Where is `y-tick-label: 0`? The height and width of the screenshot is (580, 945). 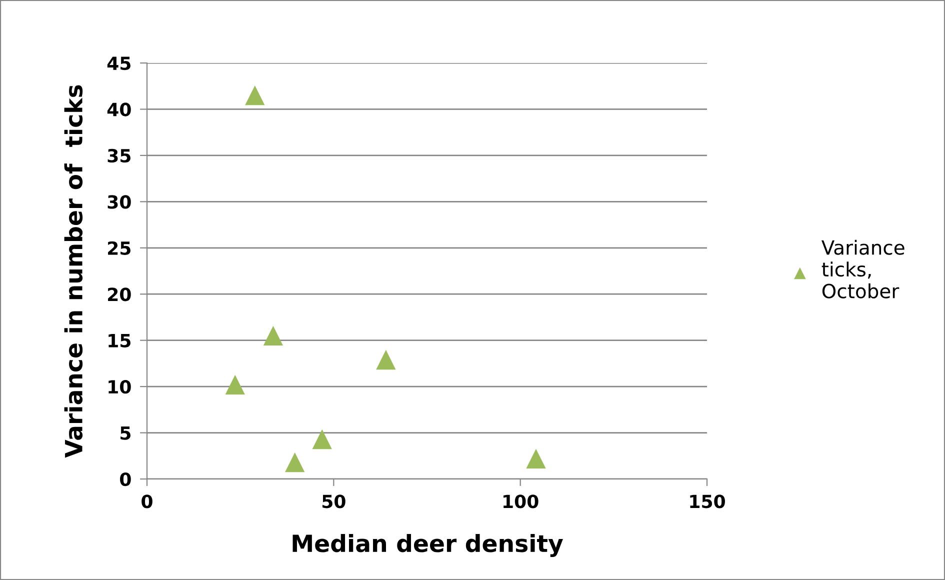 y-tick-label: 0 is located at coordinates (125, 479).